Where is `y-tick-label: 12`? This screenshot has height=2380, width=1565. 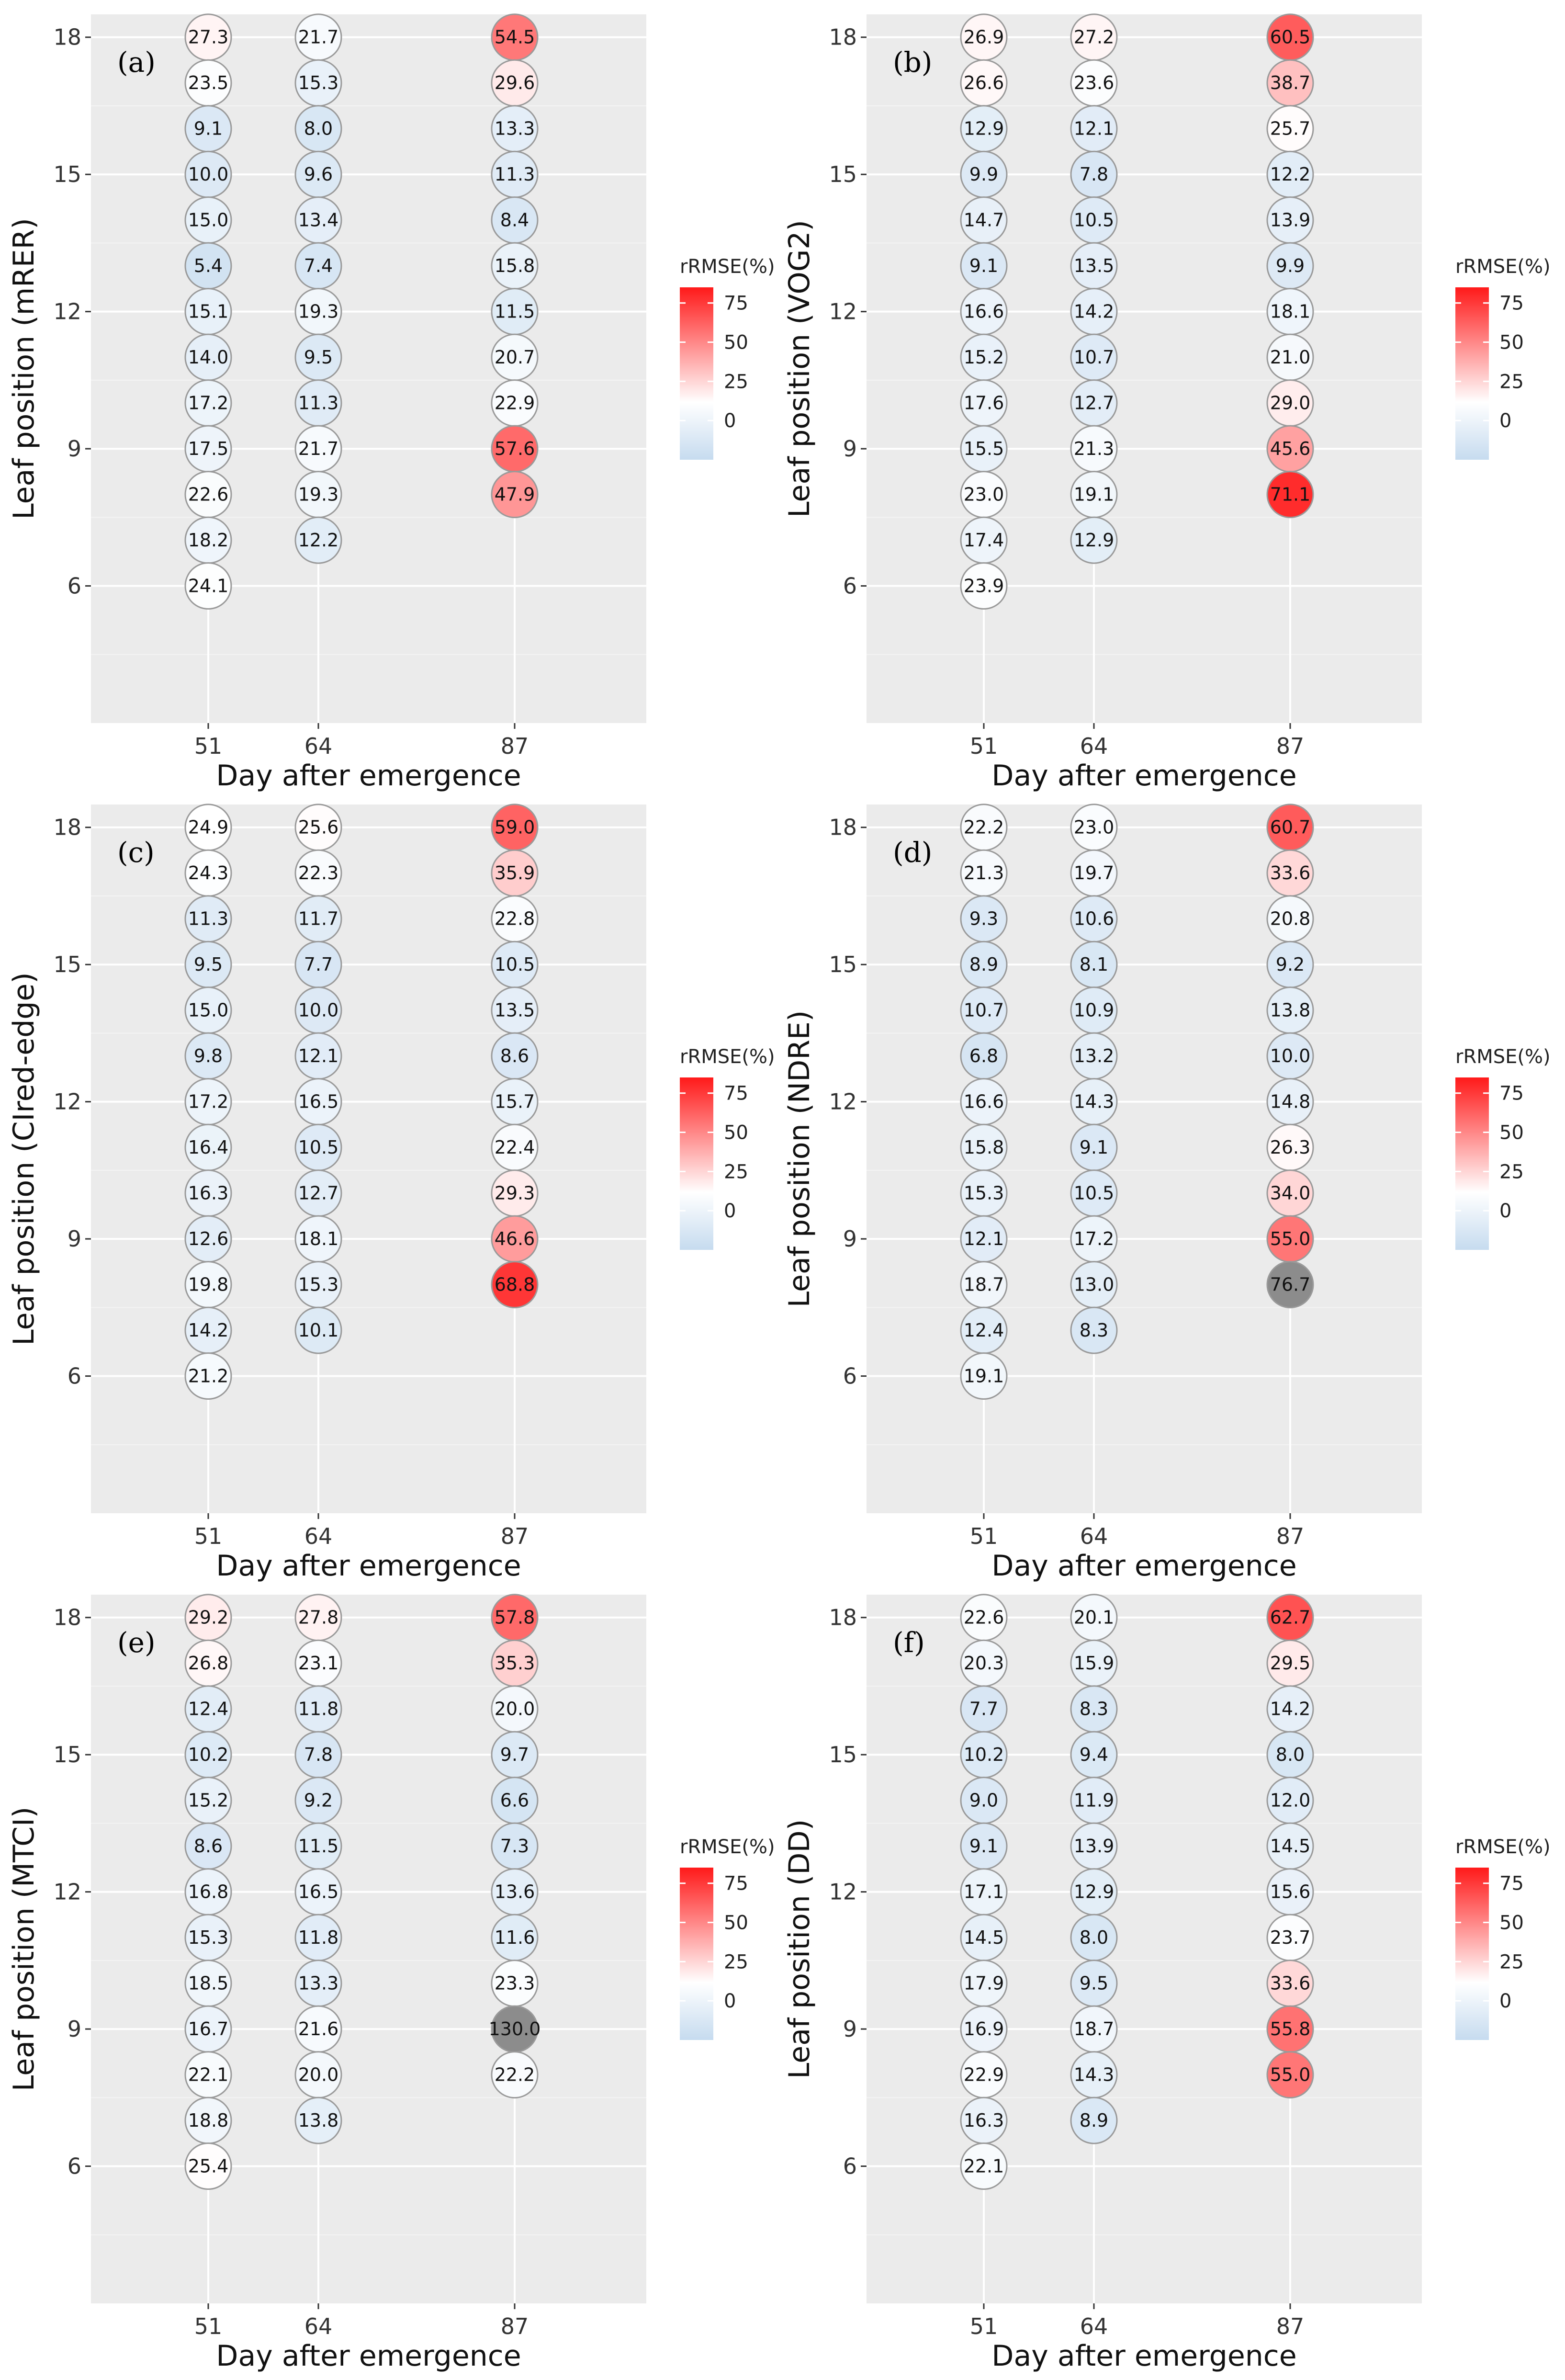
y-tick-label: 12 is located at coordinates (843, 312).